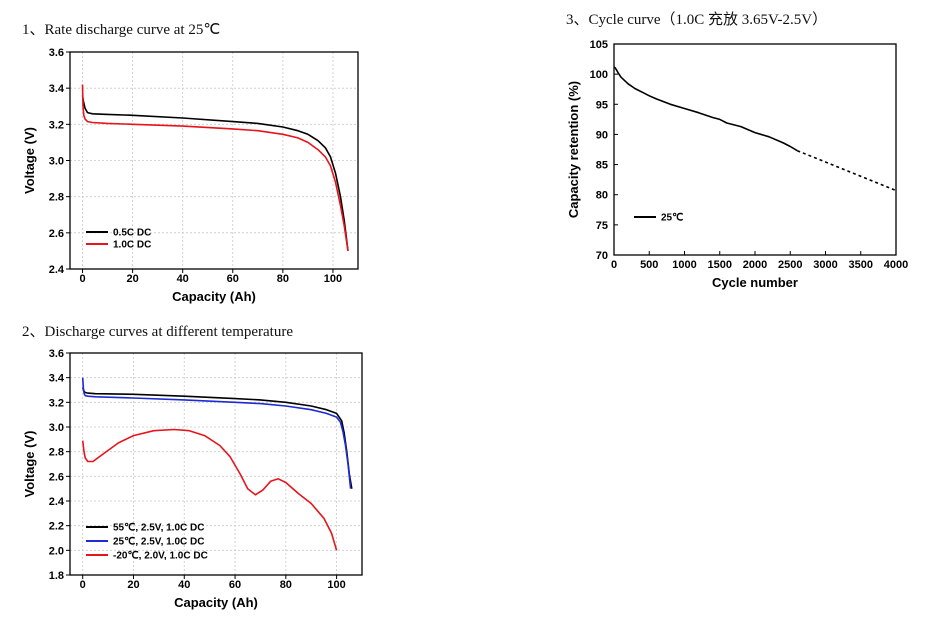  Describe the element at coordinates (684, 265) in the screenshot. I see `chart3-x-tick-label: 1000` at that location.